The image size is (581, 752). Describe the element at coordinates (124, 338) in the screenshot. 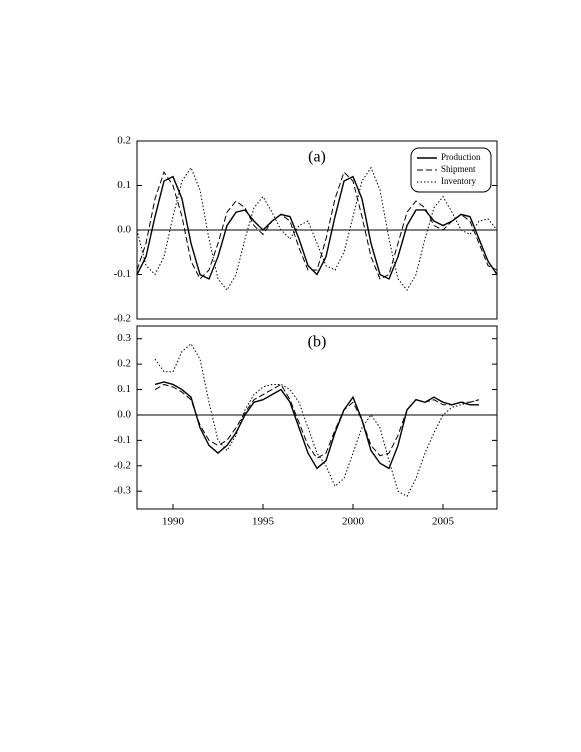

I see `y-tick-label: 0.3` at that location.